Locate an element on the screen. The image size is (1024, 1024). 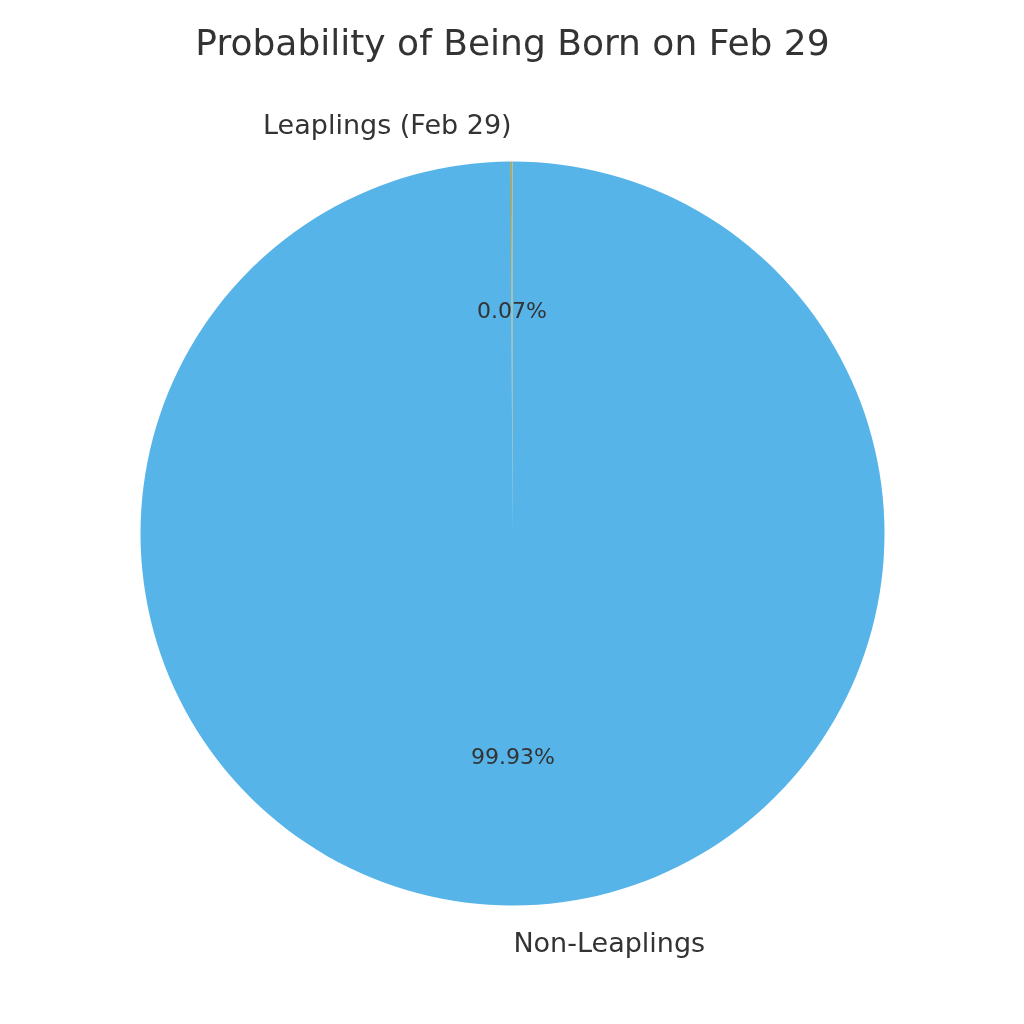
slice-label: Leaplings (Feb 29) is located at coordinates (387, 124).